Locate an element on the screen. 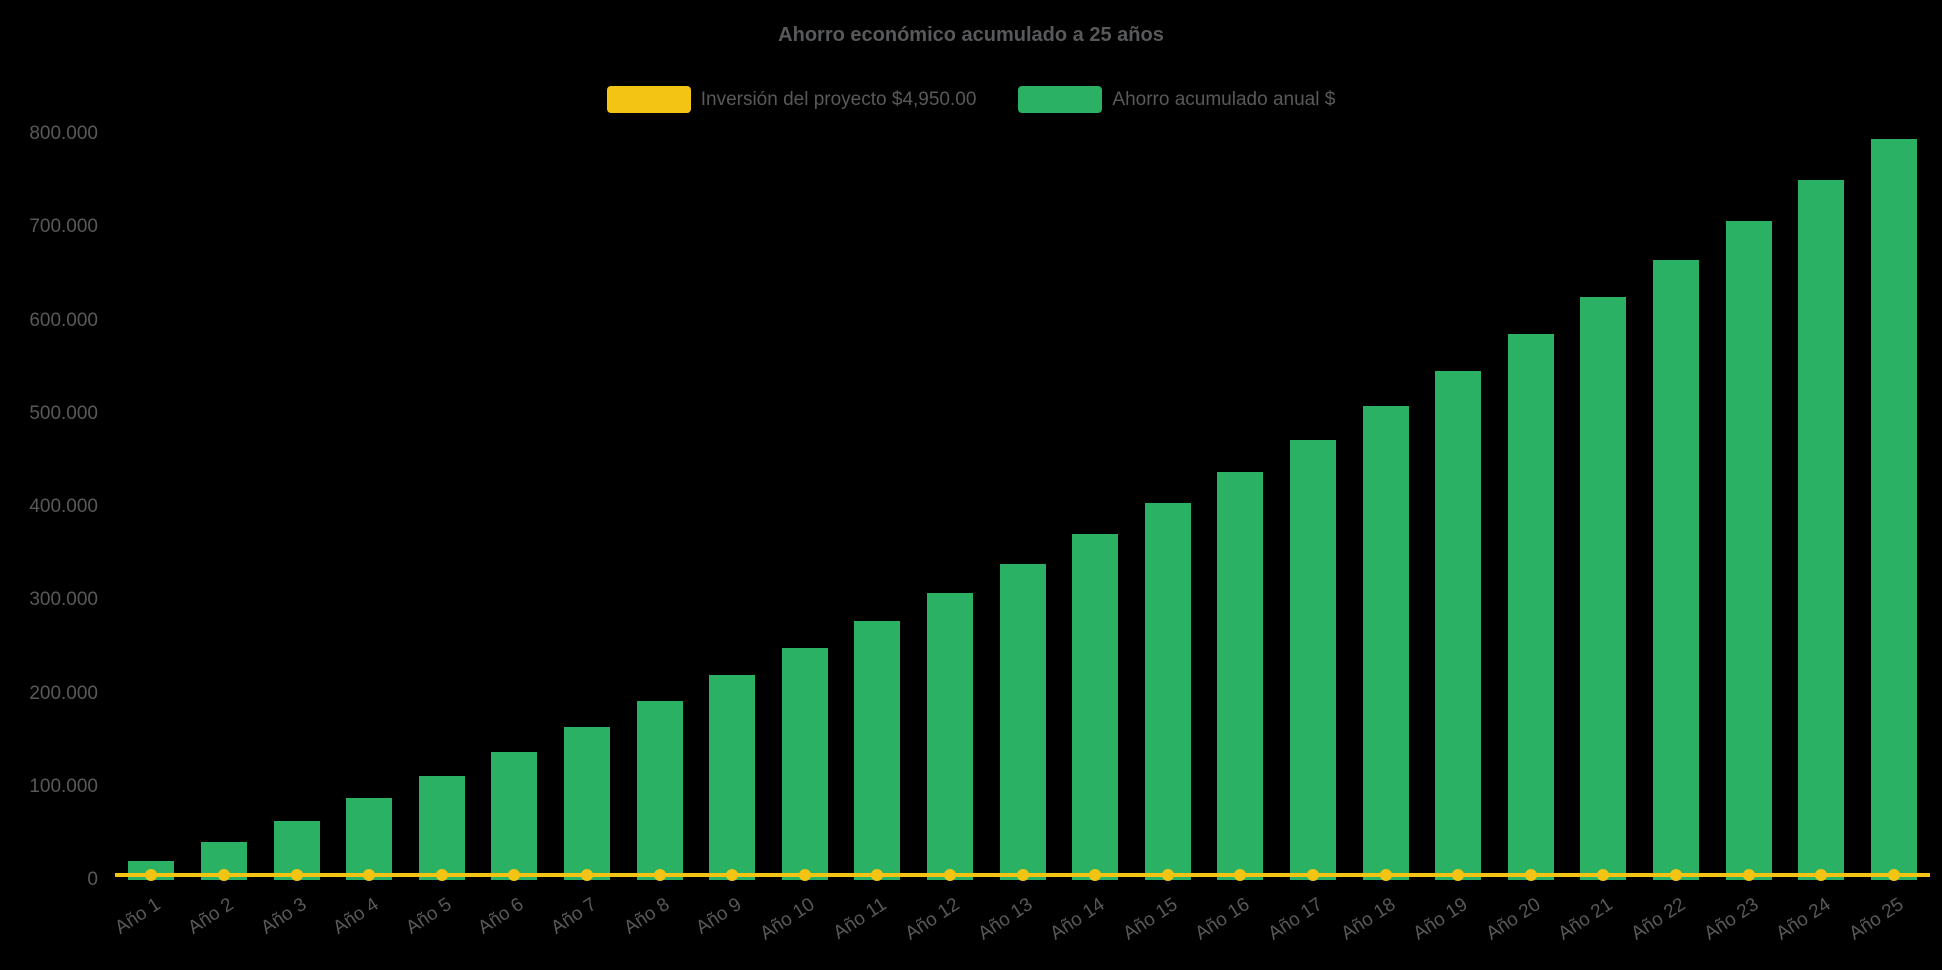  legend-swatch-savings is located at coordinates (1060, 99).